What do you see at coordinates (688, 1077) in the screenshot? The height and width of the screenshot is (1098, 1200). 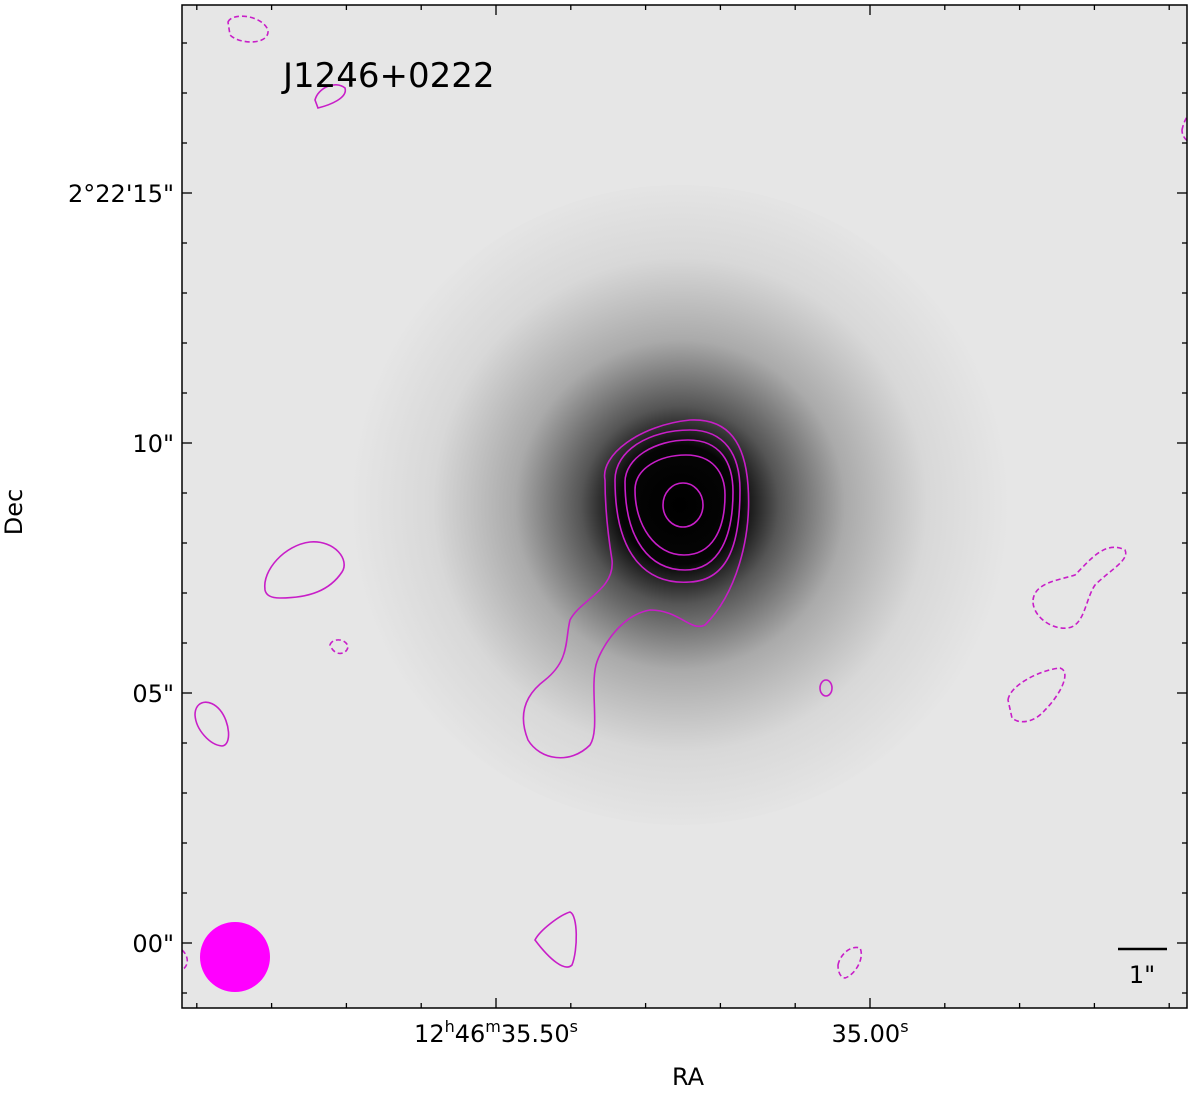 I see `x-axis-label: RA` at bounding box center [688, 1077].